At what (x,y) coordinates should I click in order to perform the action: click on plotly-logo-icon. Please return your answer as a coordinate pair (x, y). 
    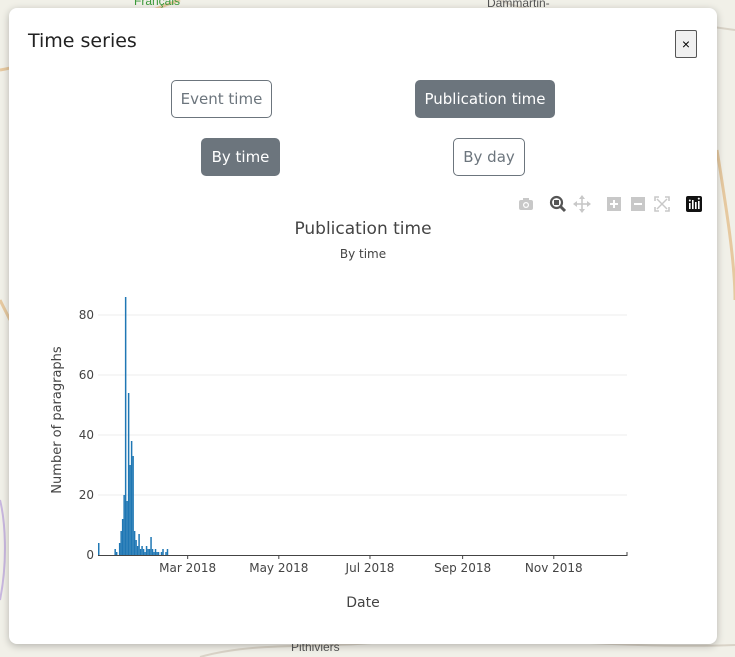
    Looking at the image, I should click on (694, 204).